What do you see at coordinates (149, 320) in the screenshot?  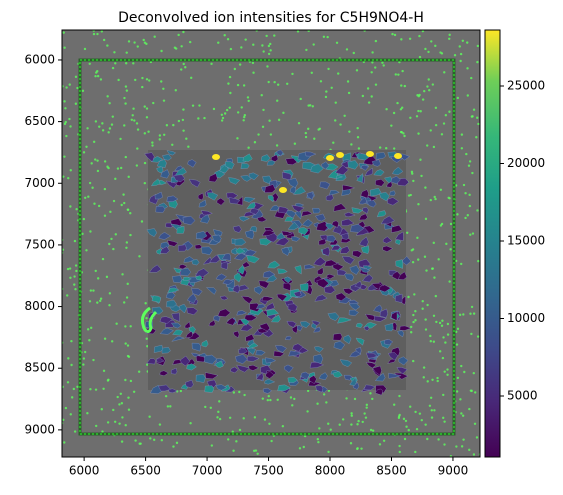 I see `green-structure` at bounding box center [149, 320].